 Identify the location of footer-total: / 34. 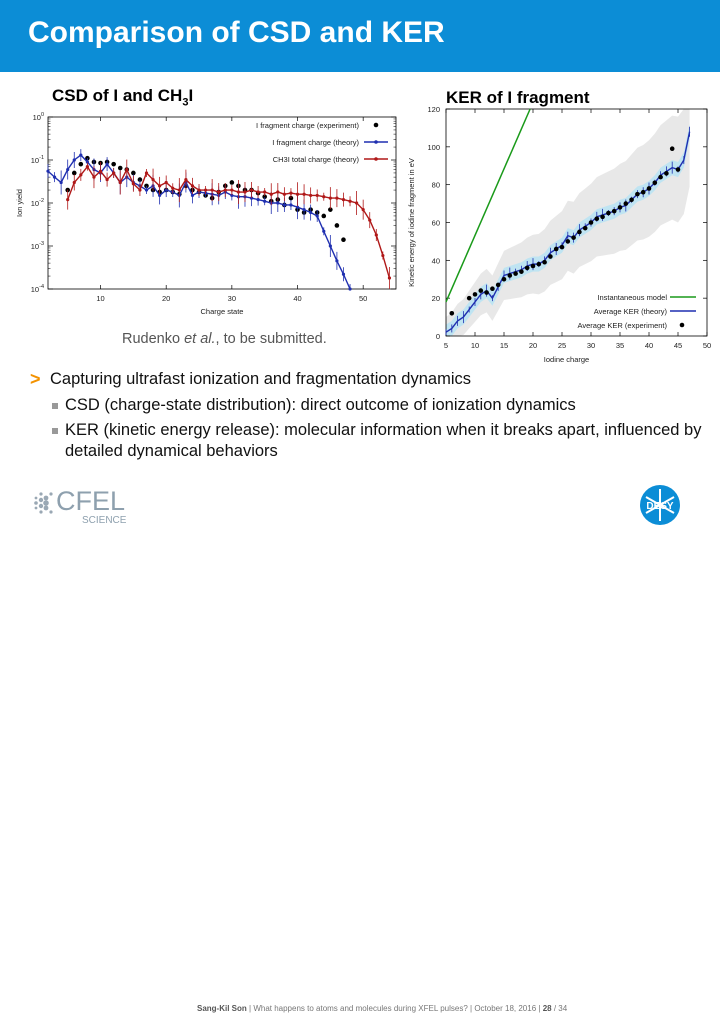
(560, 1008).